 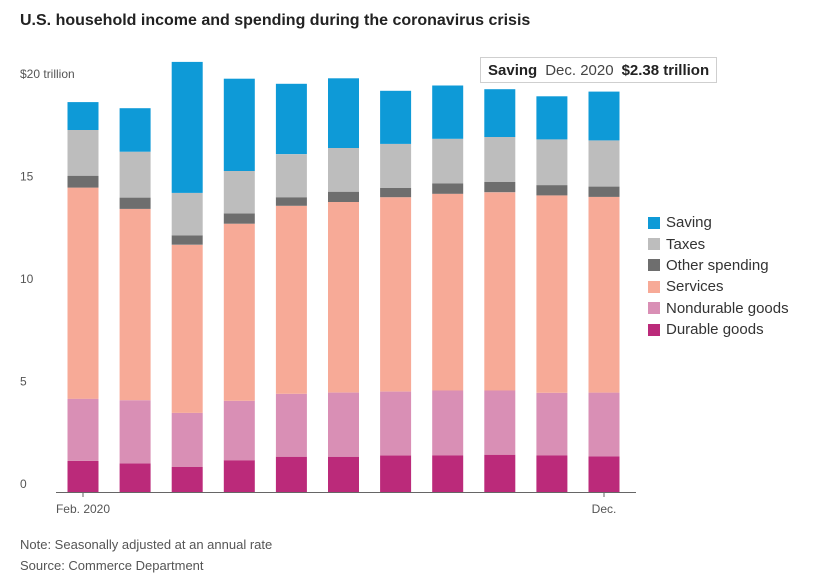 What do you see at coordinates (686, 244) in the screenshot?
I see `legend-label: Taxes` at bounding box center [686, 244].